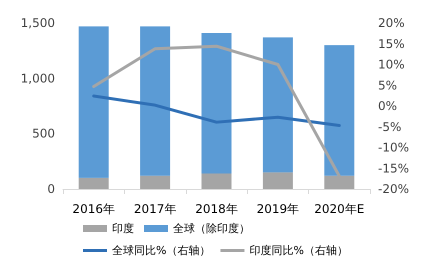  I want to click on y2-tick-label: 0%, so click(388, 106).